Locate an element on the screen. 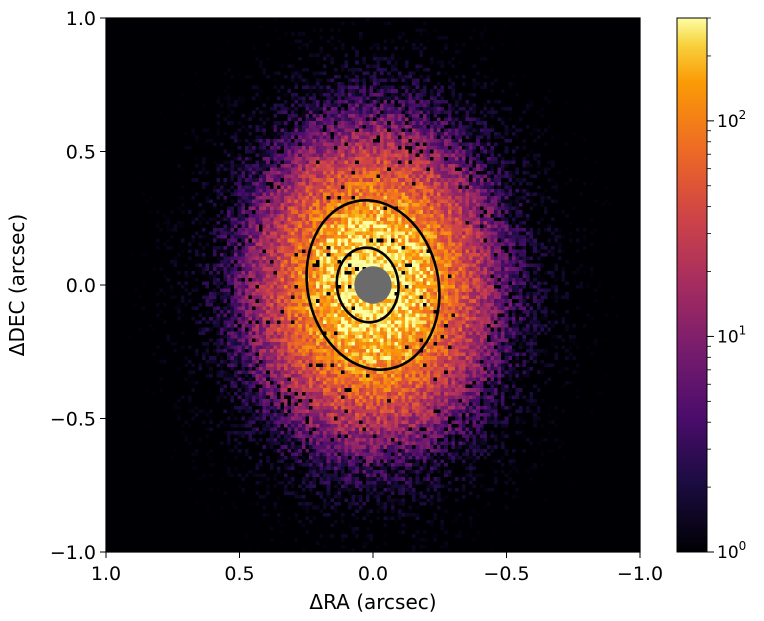  colorbar-tick-label: 10¹ is located at coordinates (731, 335).